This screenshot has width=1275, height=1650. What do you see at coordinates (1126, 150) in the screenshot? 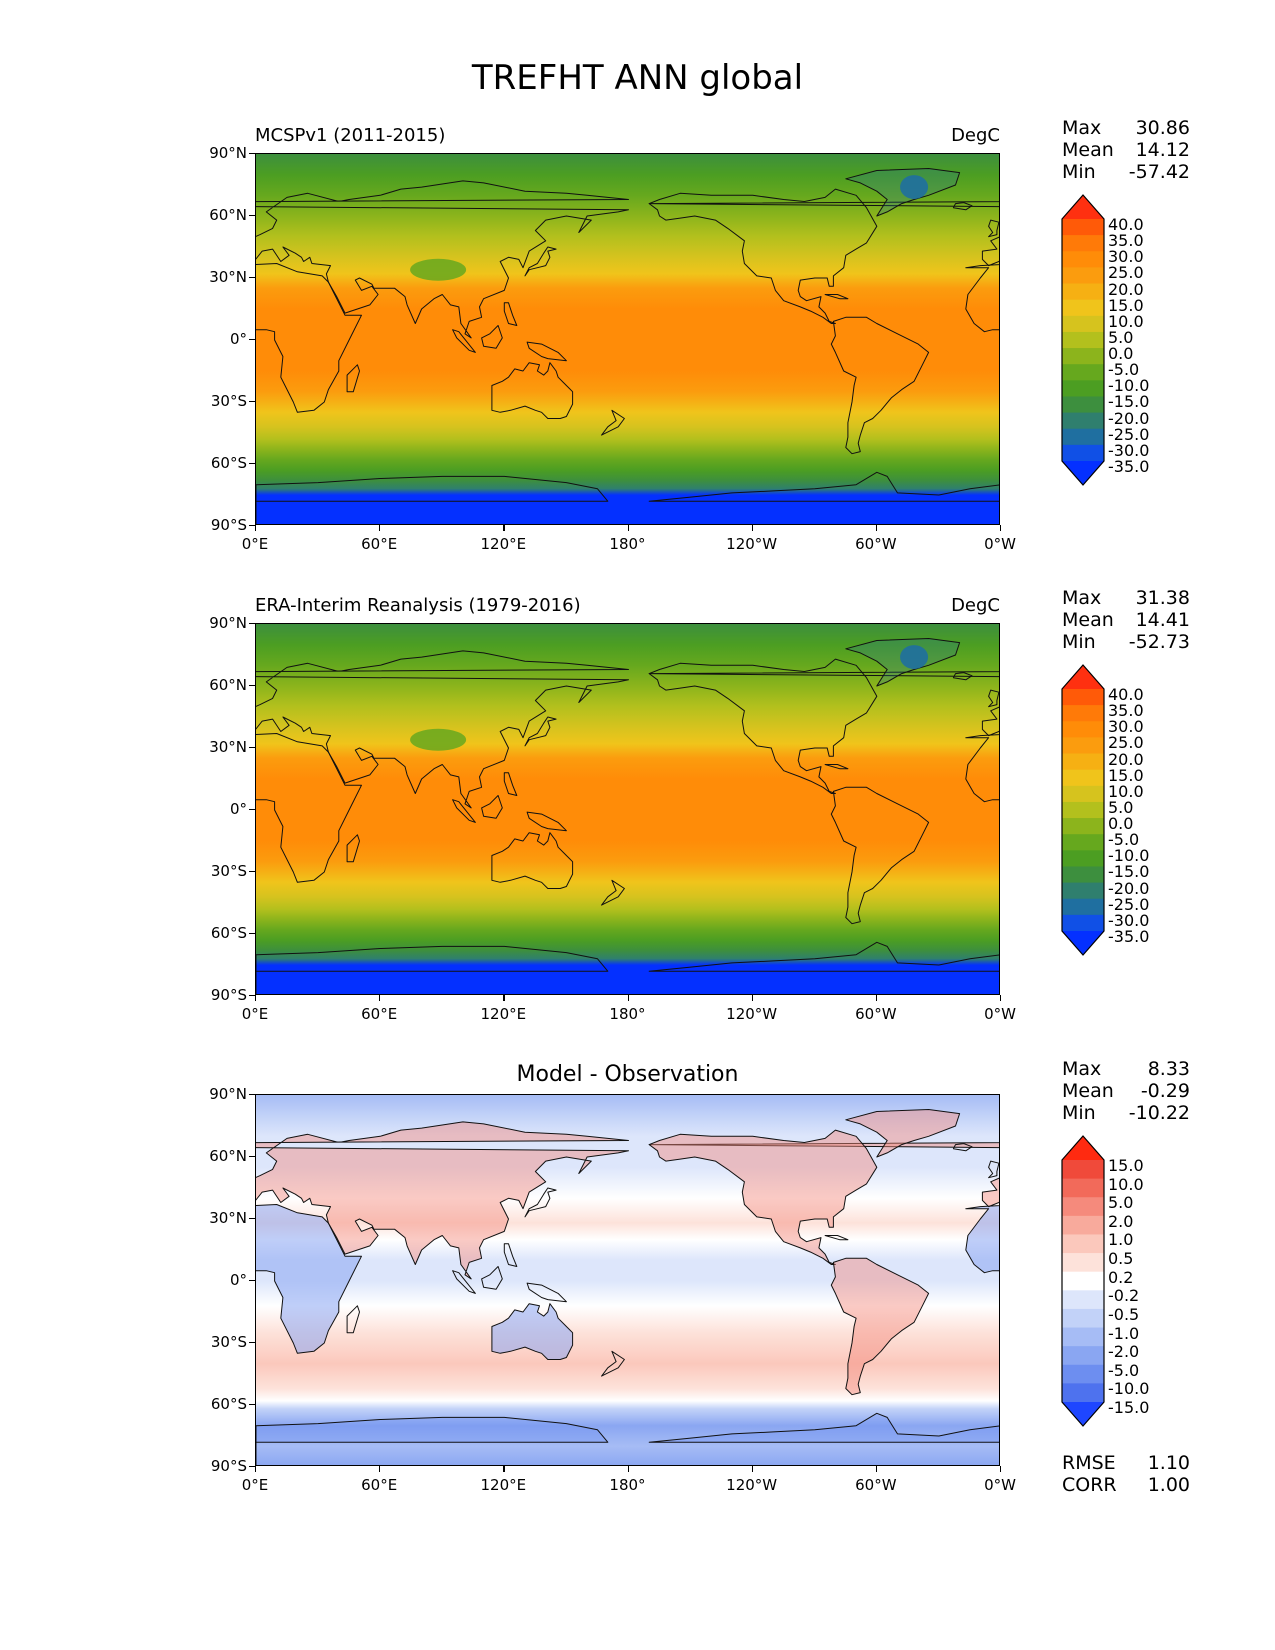
I see `panel-stats: Max 30.86 Mean 14.12 Min -57.42` at bounding box center [1126, 150].